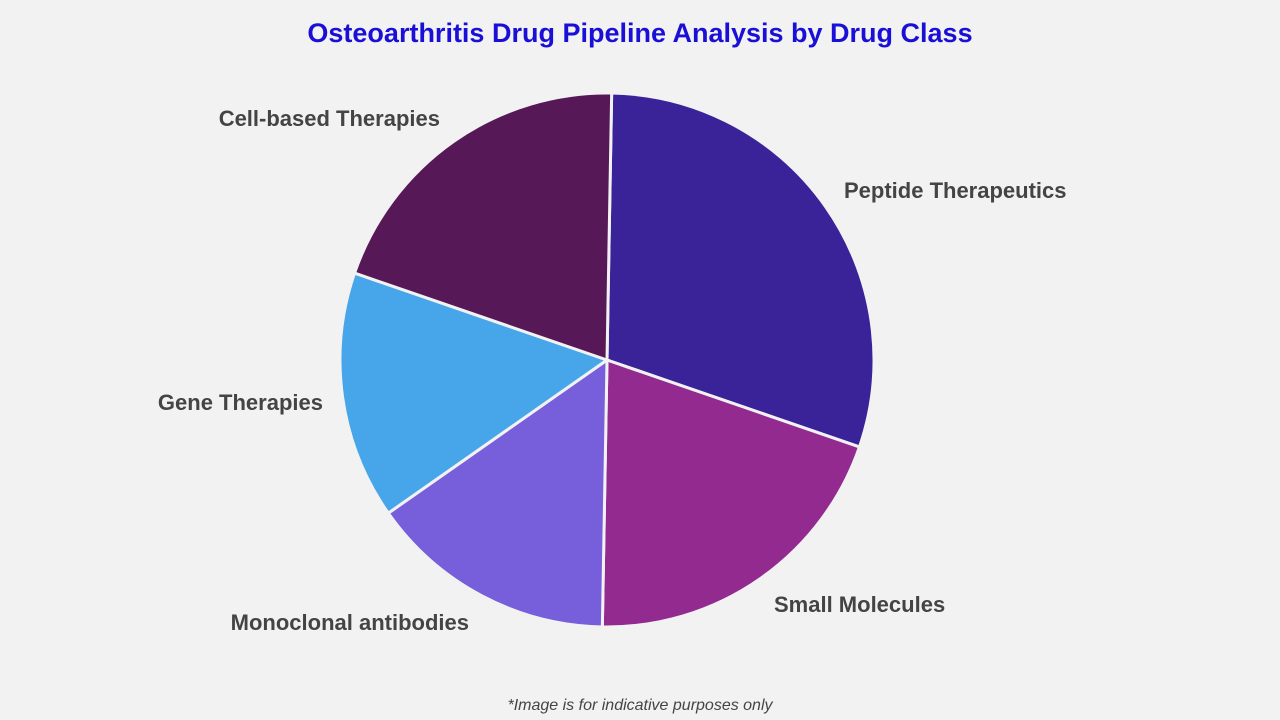  I want to click on pie-slice-peptide-therapeutics, so click(740, 270).